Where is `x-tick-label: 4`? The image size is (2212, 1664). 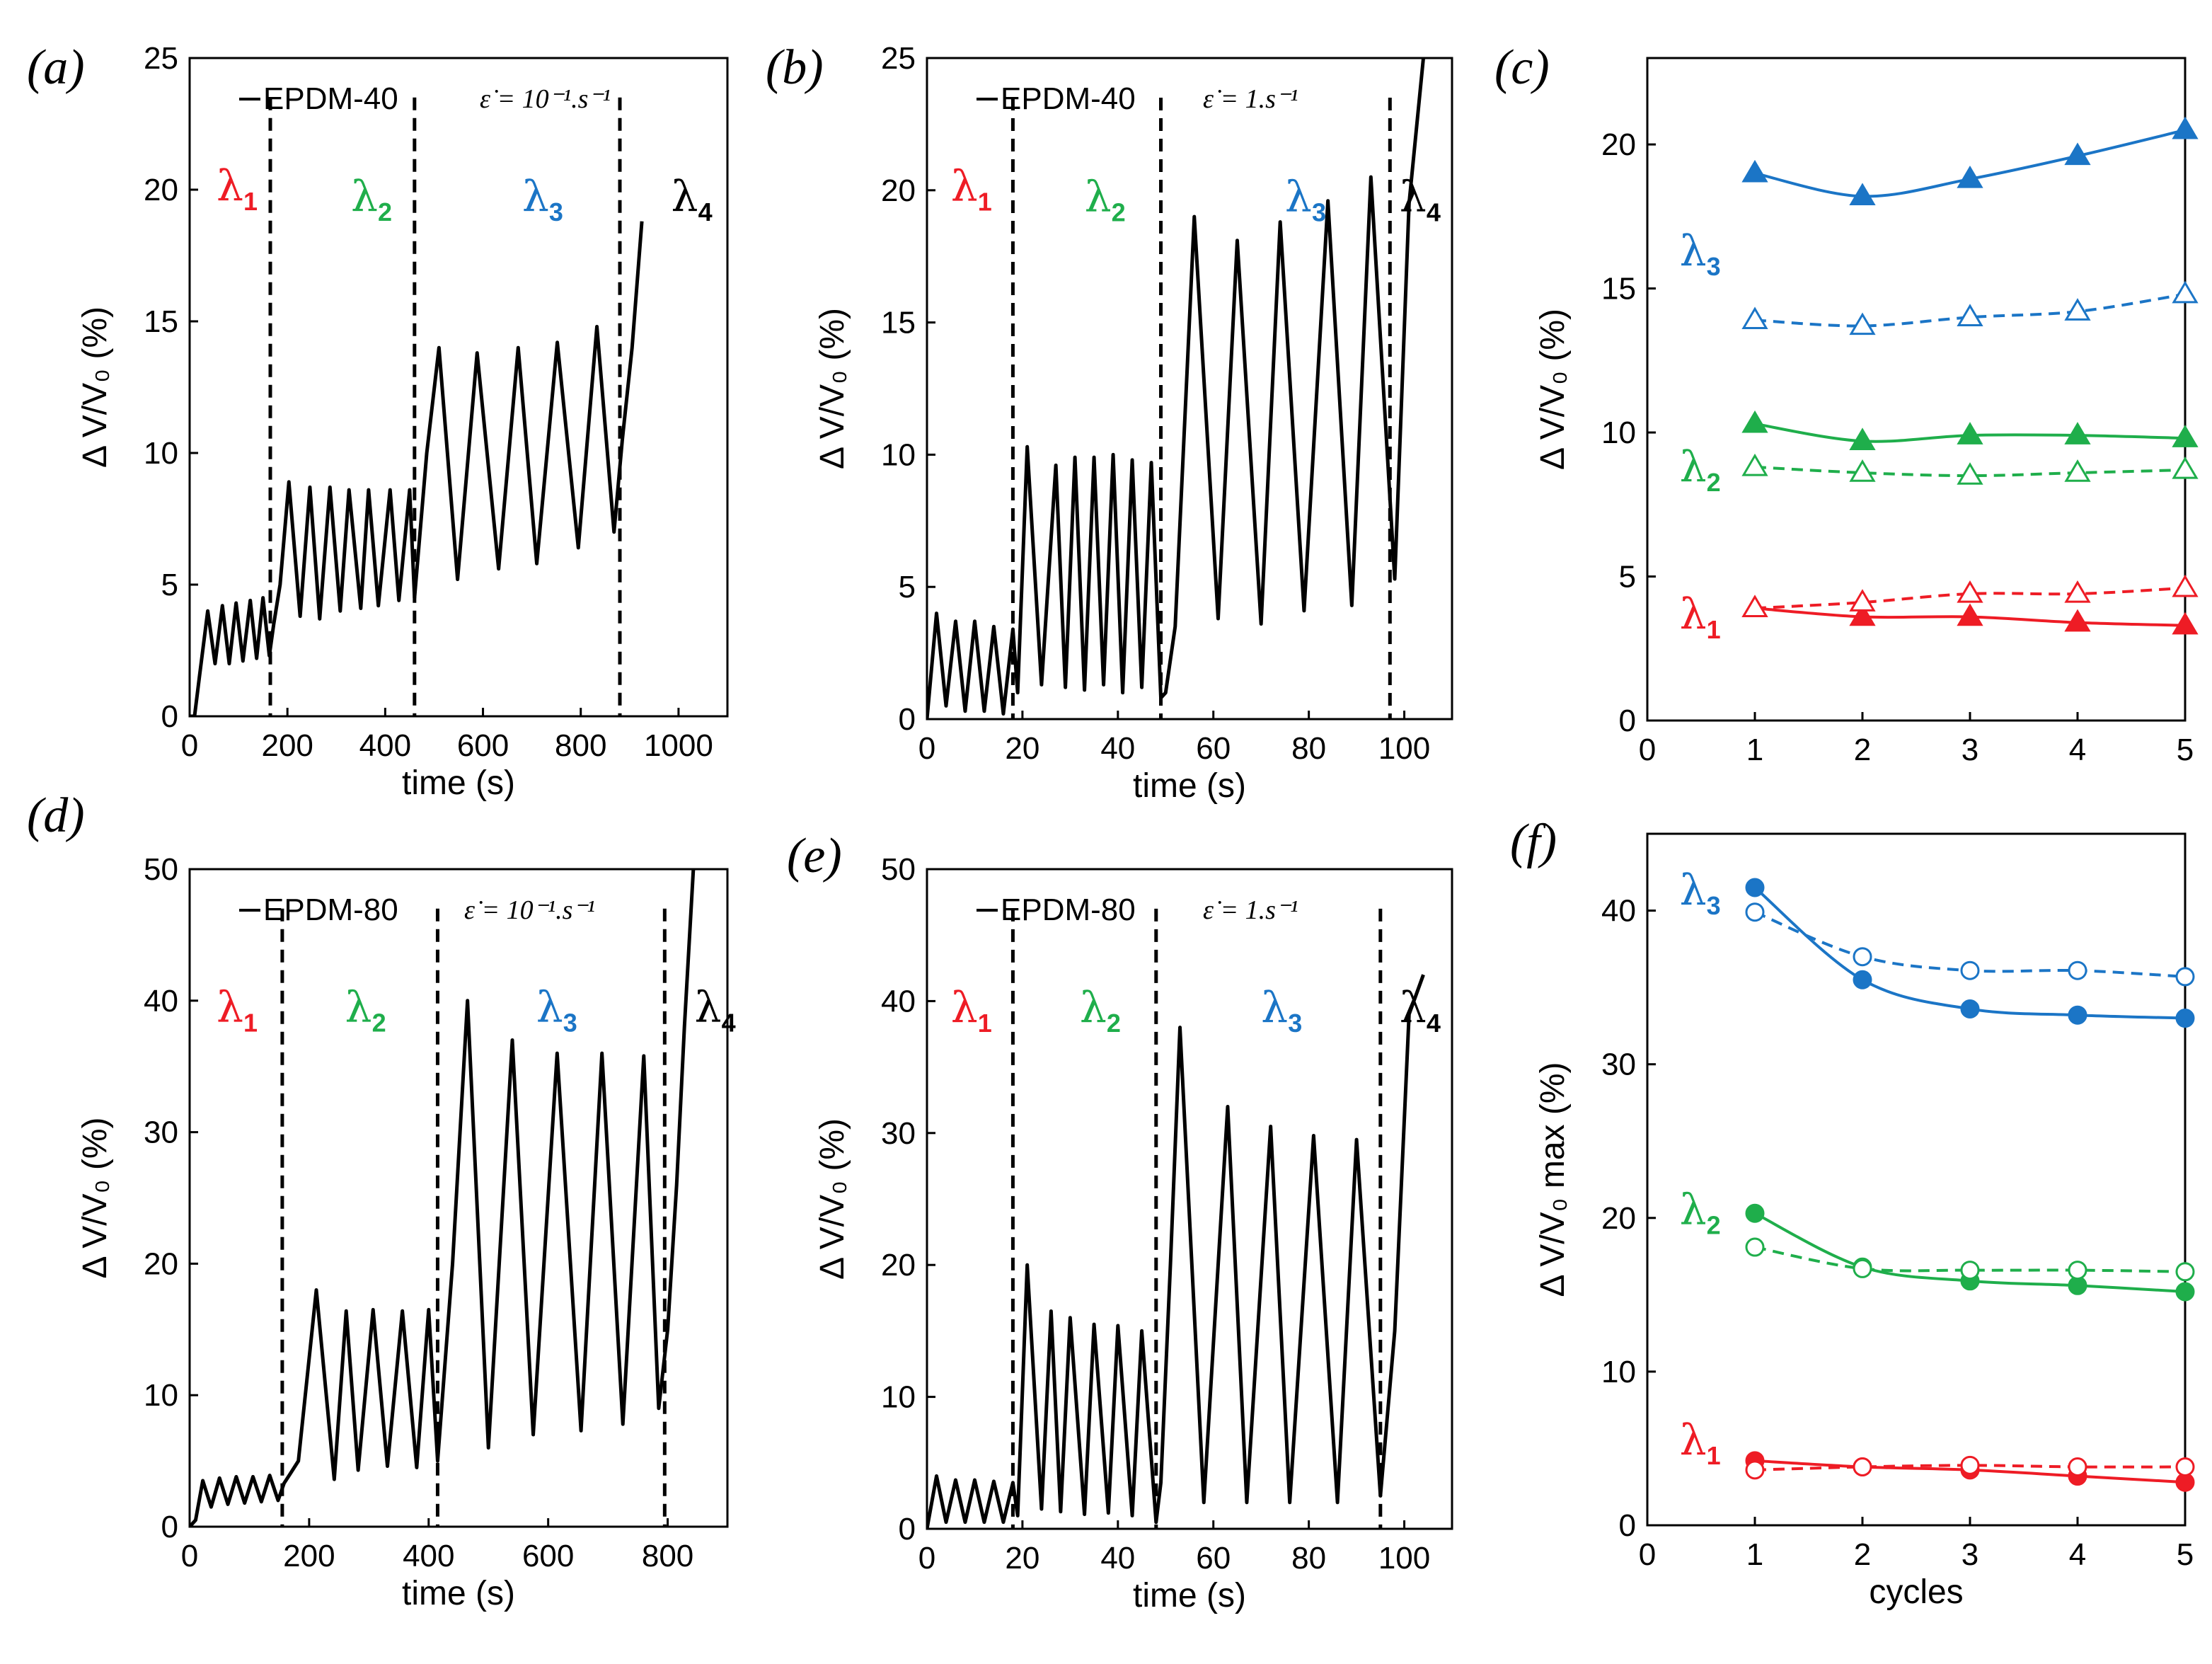
x-tick-label: 4 is located at coordinates (2077, 1554).